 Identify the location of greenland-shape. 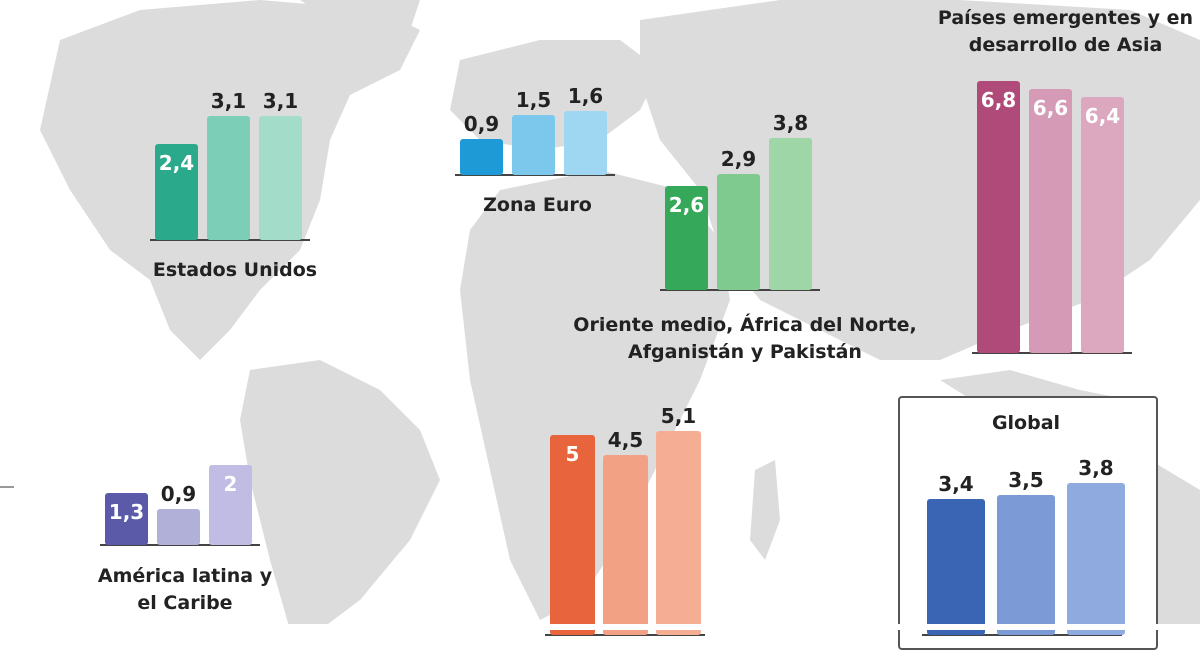
(360, 20).